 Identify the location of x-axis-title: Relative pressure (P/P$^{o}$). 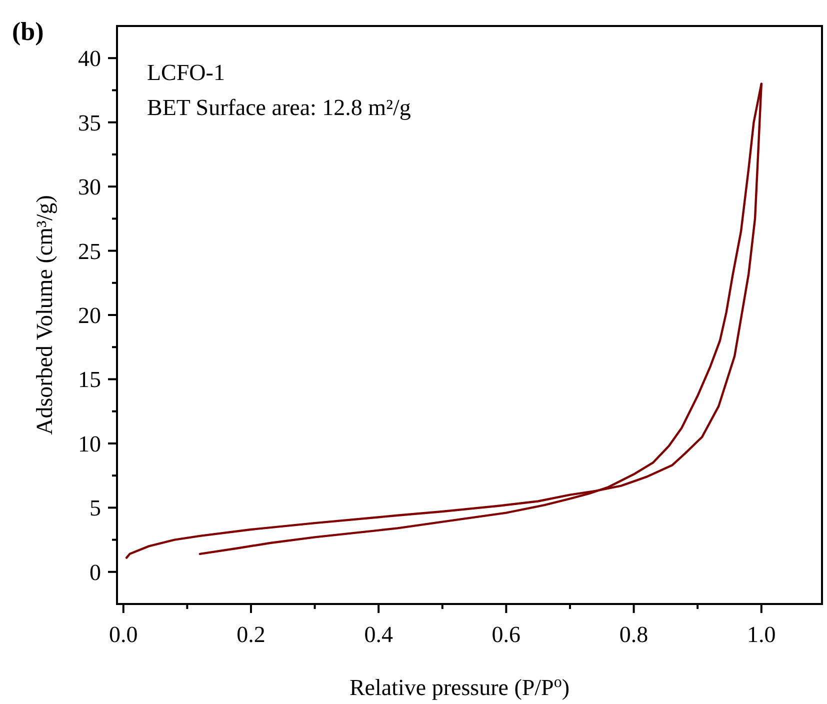
(459, 687).